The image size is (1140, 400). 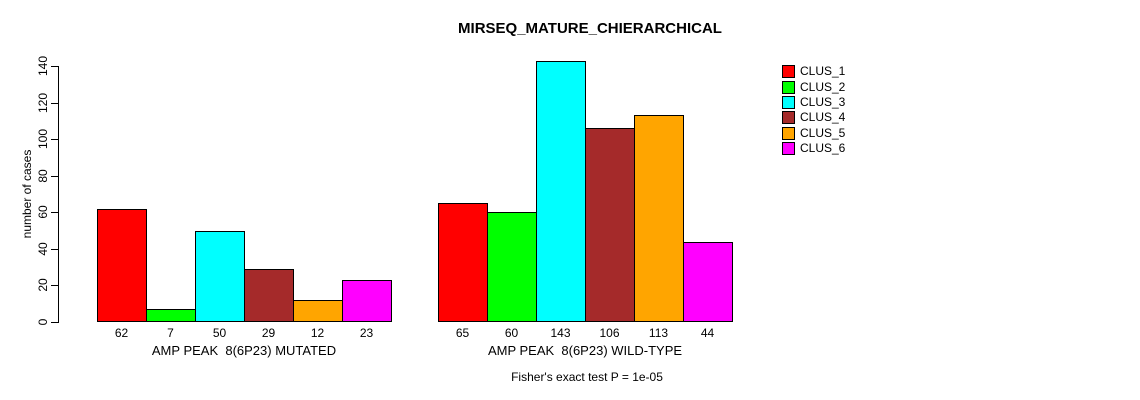 What do you see at coordinates (707, 333) in the screenshot?
I see `bar-value-label: 44` at bounding box center [707, 333].